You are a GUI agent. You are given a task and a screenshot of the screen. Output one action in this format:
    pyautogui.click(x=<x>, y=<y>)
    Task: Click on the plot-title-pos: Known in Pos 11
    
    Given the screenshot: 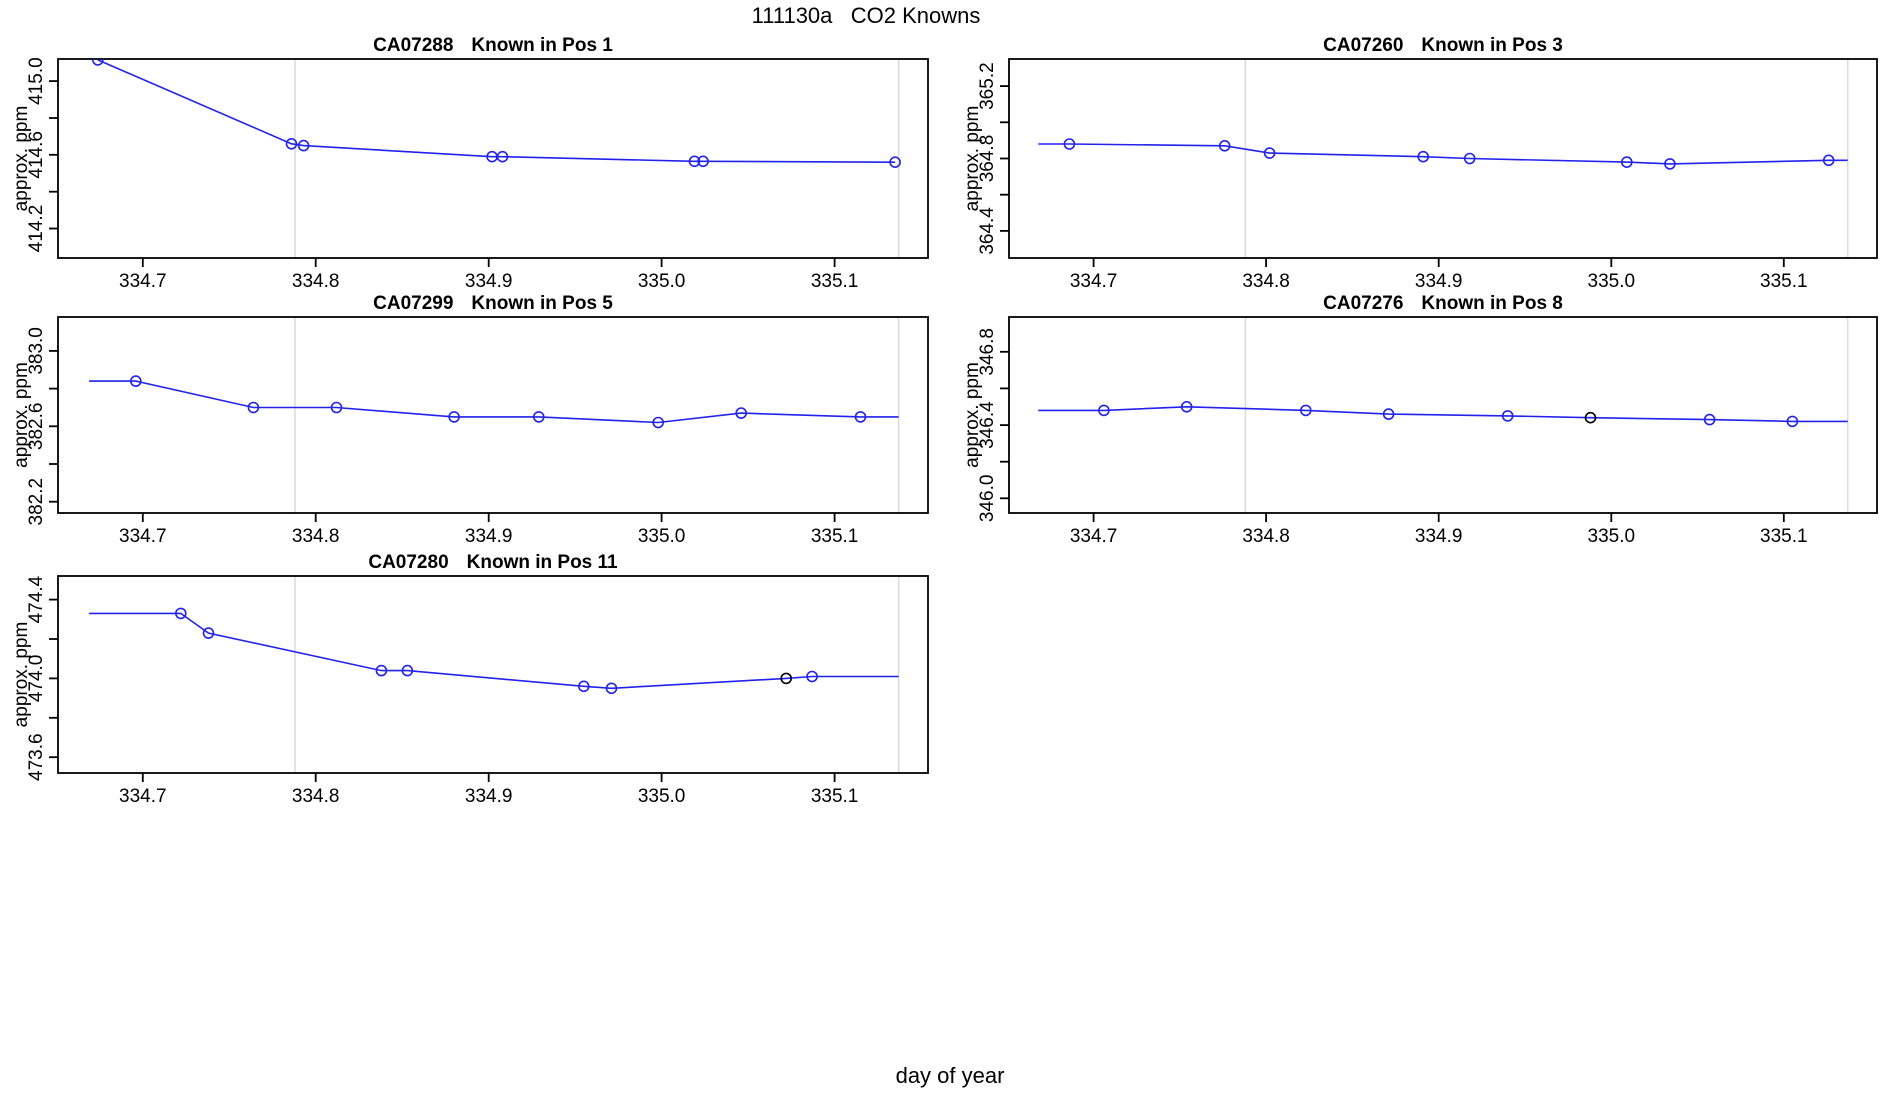 What is the action you would take?
    pyautogui.click(x=542, y=562)
    